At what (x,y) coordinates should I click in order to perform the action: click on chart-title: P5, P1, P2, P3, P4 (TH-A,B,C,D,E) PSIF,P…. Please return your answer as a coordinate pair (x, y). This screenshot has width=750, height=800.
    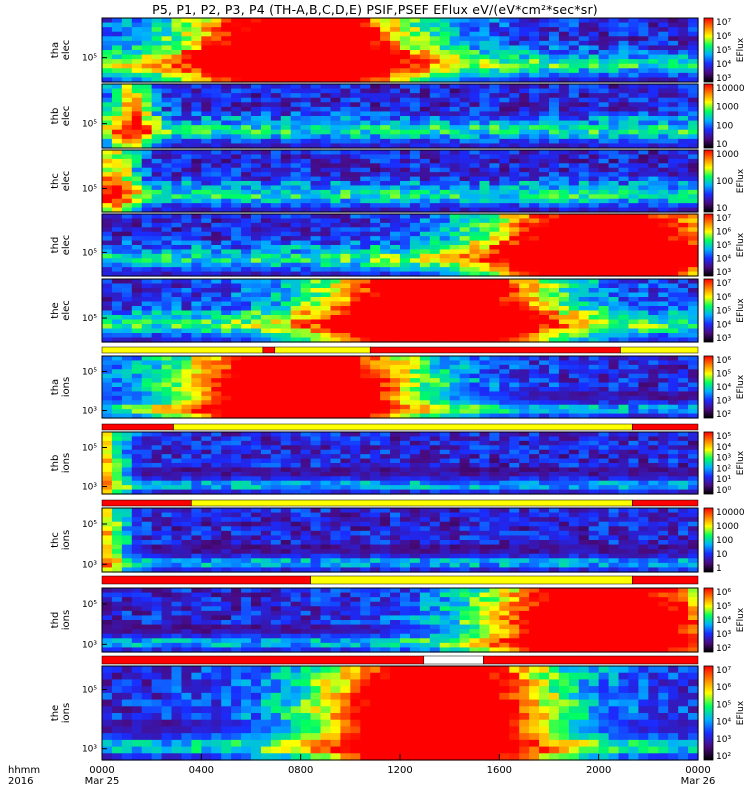
    Looking at the image, I should click on (375, 9).